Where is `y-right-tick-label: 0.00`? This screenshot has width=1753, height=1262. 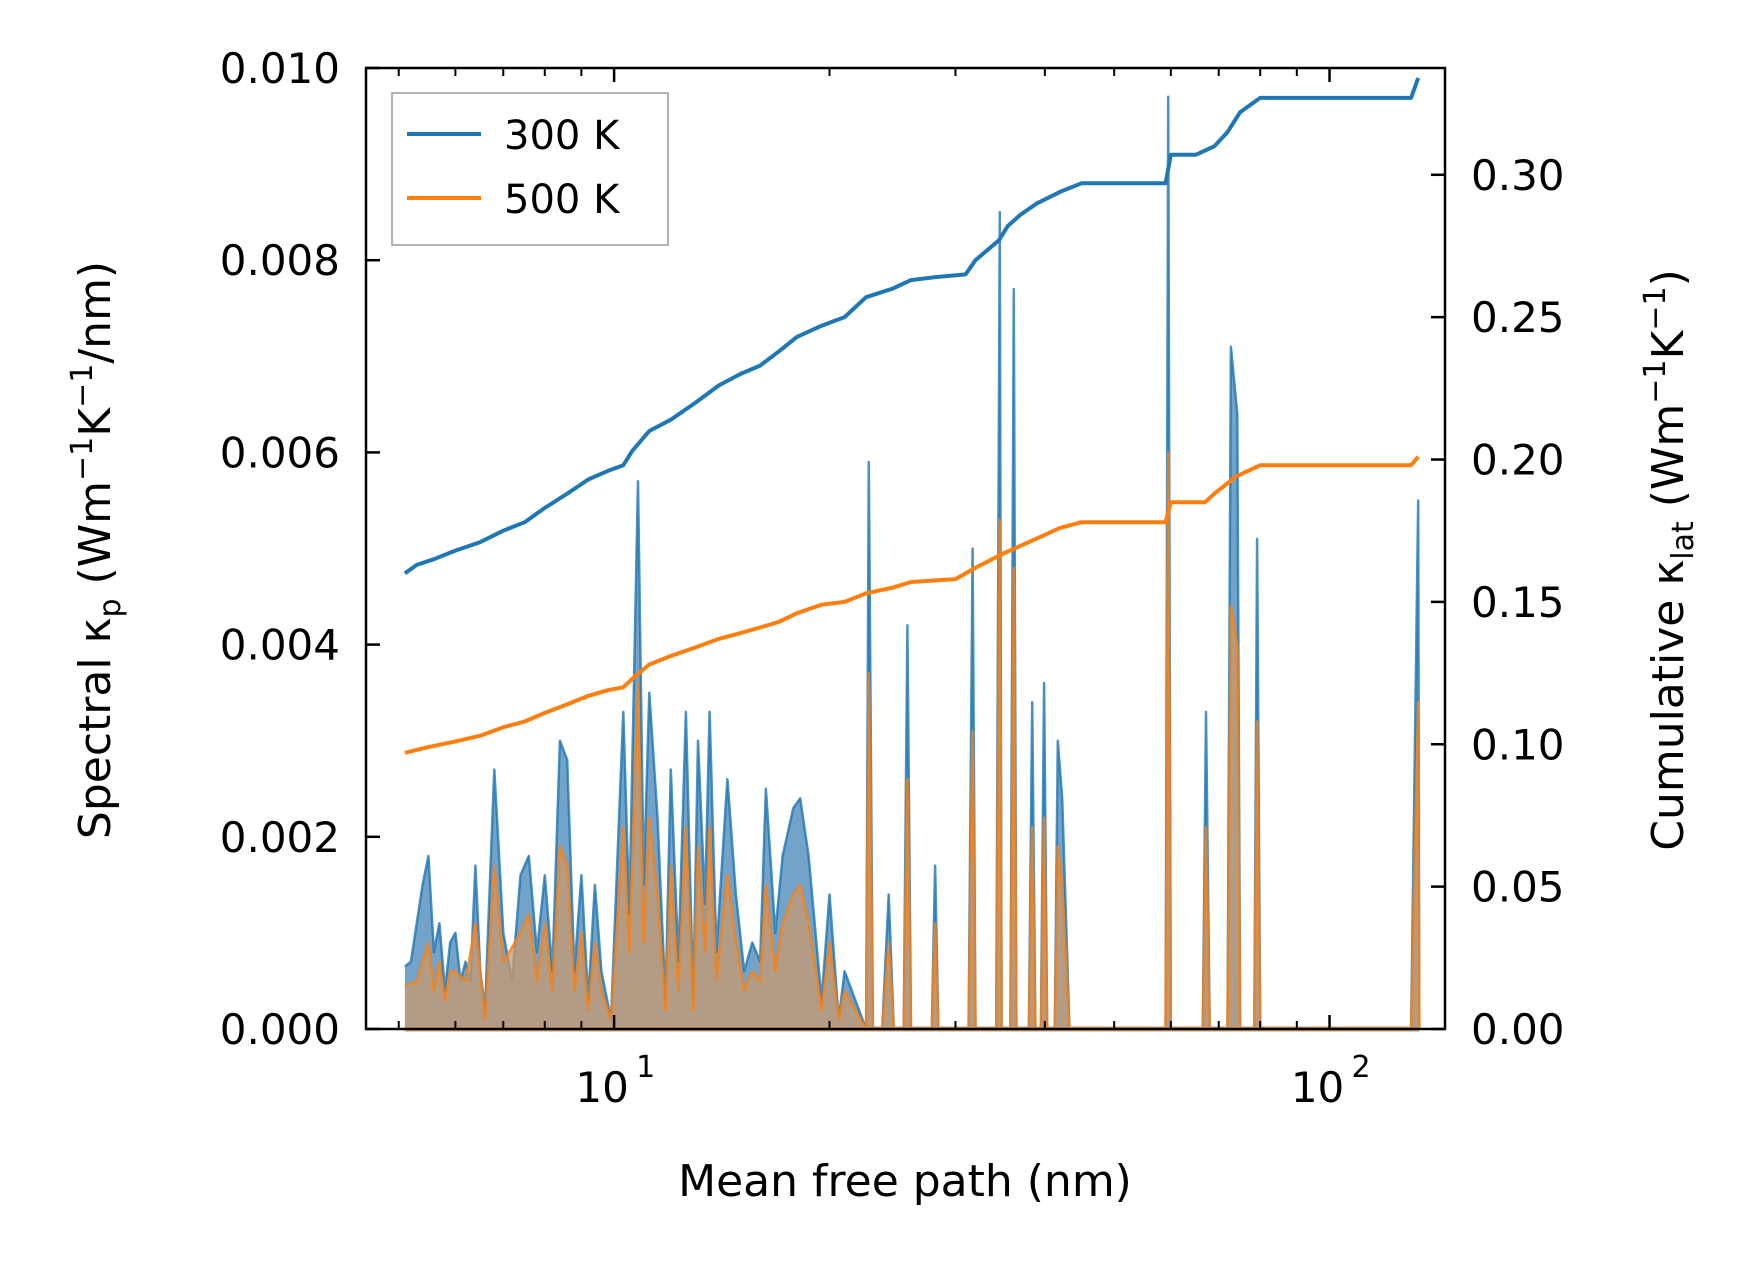
y-right-tick-label: 0.00 is located at coordinates (1518, 1029).